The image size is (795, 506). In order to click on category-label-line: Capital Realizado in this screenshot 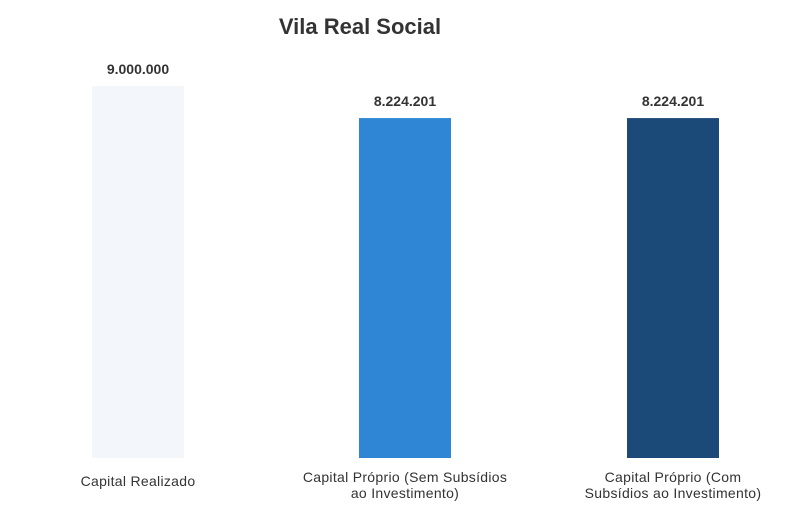, I will do `click(138, 481)`.